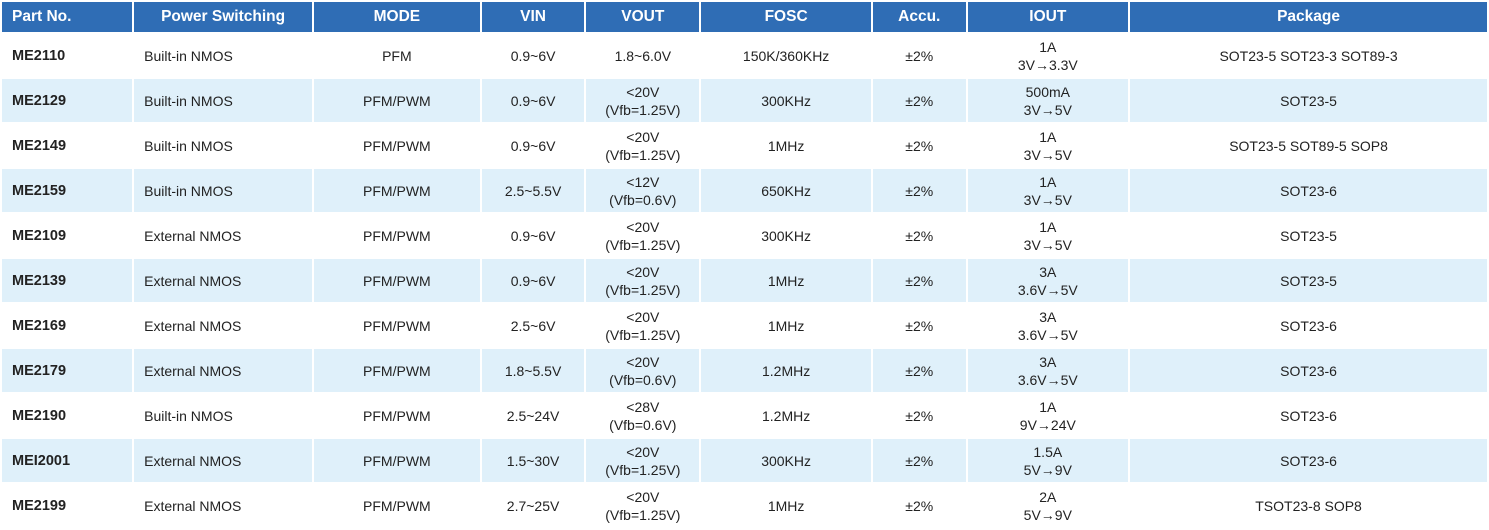 The width and height of the screenshot is (1489, 530). I want to click on vout-cell: <28V (Vfb=0.6V), so click(642, 415).